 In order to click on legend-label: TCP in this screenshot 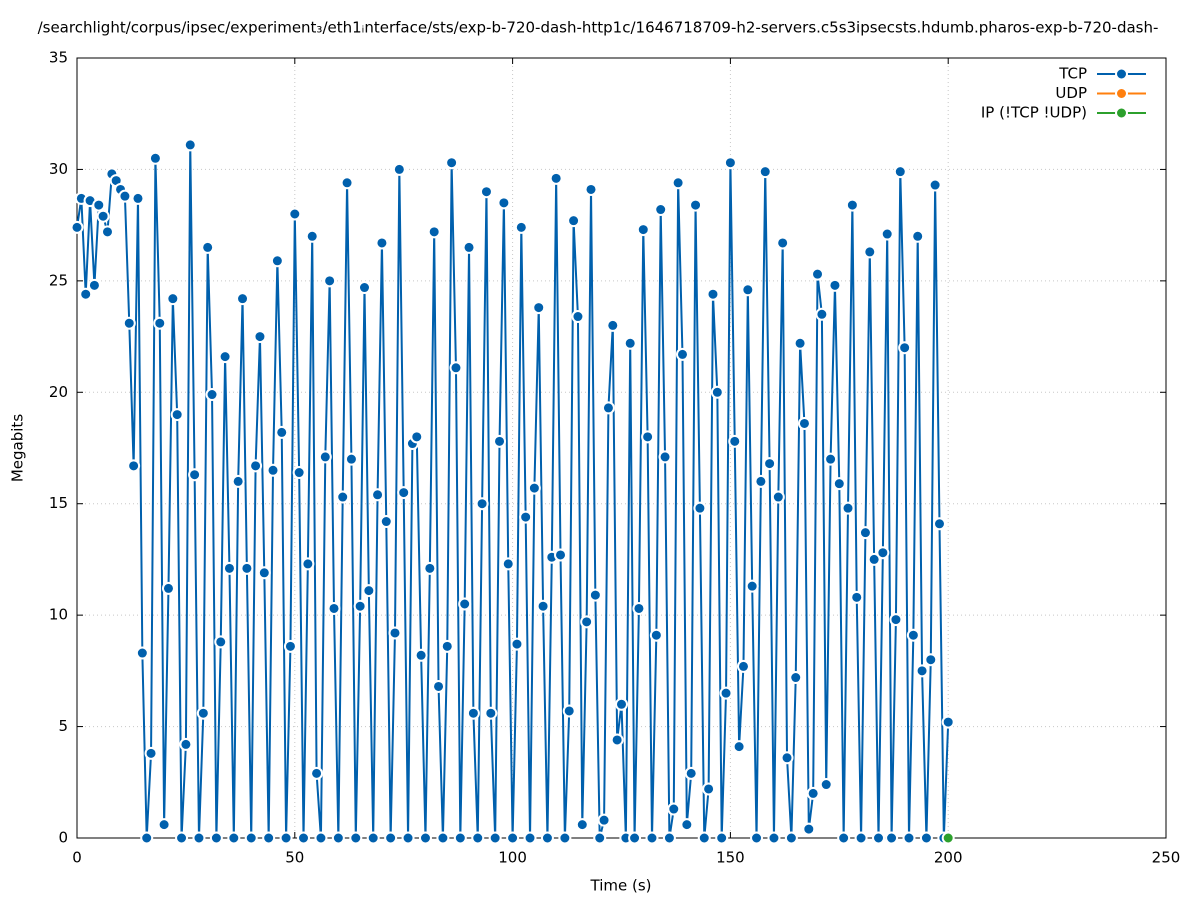, I will do `click(1072, 74)`.